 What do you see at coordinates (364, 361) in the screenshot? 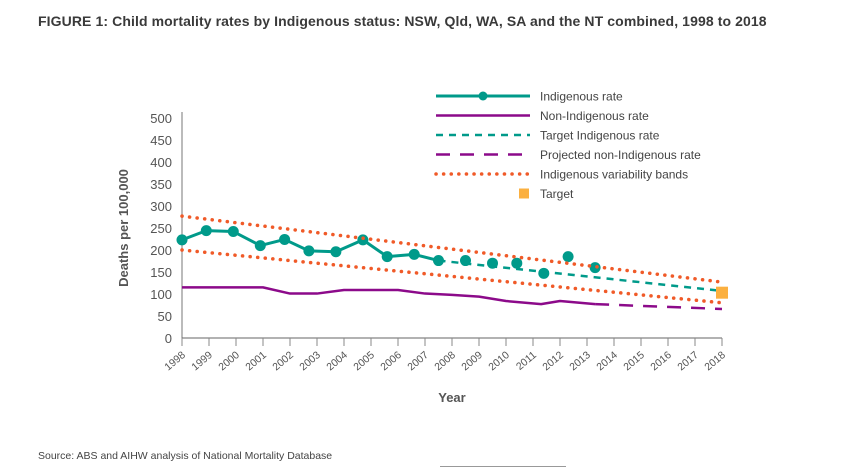
I see `x-tick-label: 2005` at bounding box center [364, 361].